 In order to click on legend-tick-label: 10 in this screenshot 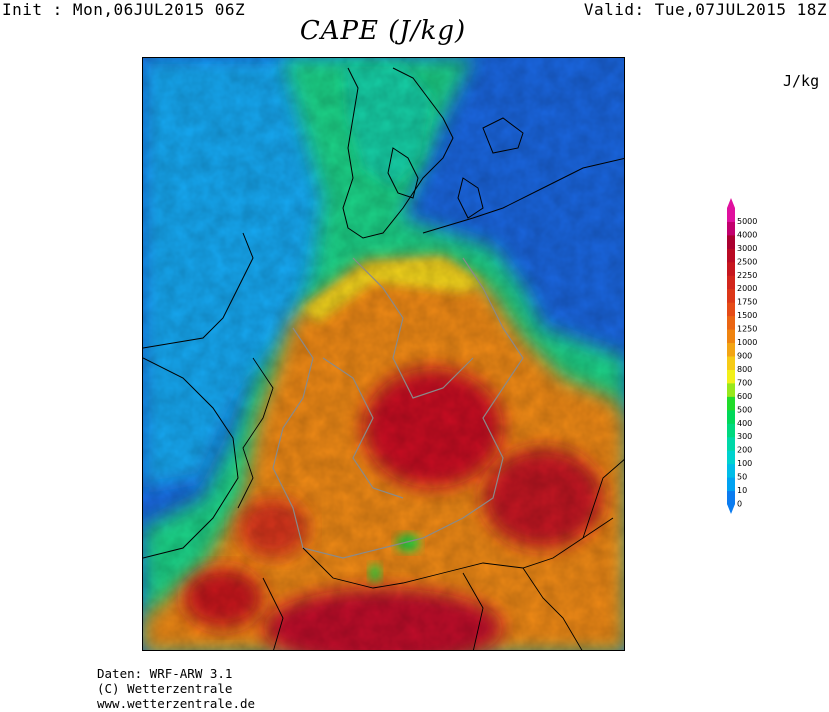, I will do `click(742, 490)`.